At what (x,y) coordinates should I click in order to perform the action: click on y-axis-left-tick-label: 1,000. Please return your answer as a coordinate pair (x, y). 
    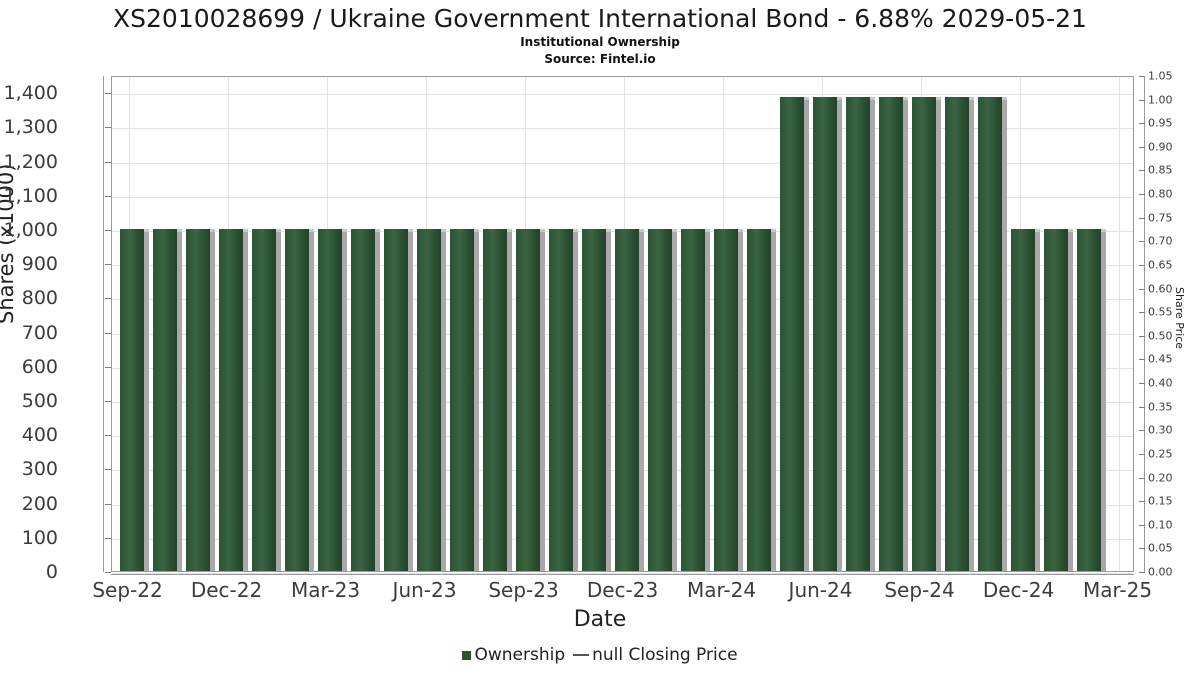
    Looking at the image, I should click on (30, 229).